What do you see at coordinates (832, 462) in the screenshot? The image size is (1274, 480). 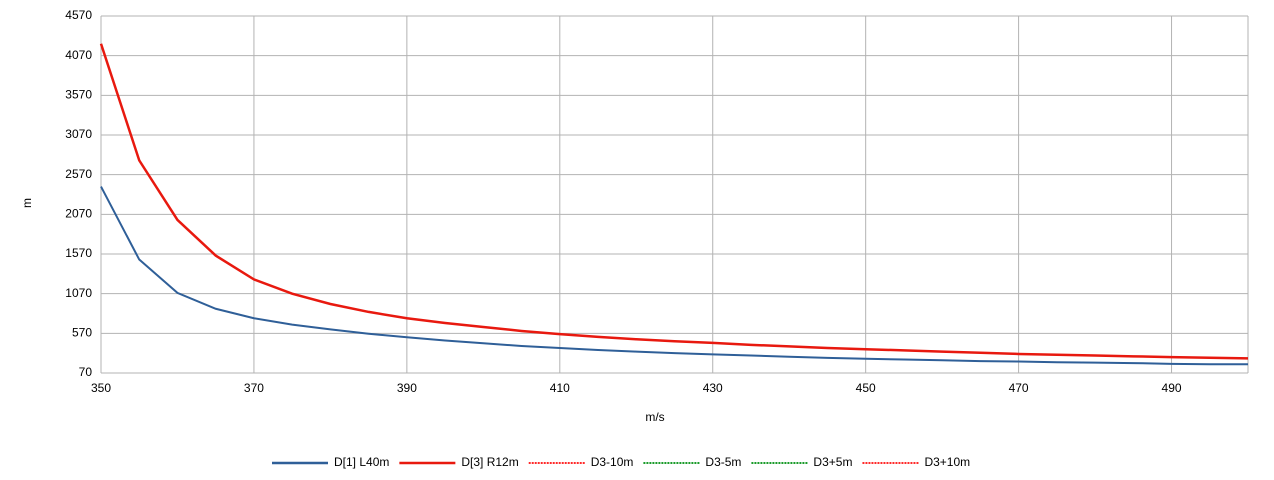 I see `legend-label: D3+5m` at bounding box center [832, 462].